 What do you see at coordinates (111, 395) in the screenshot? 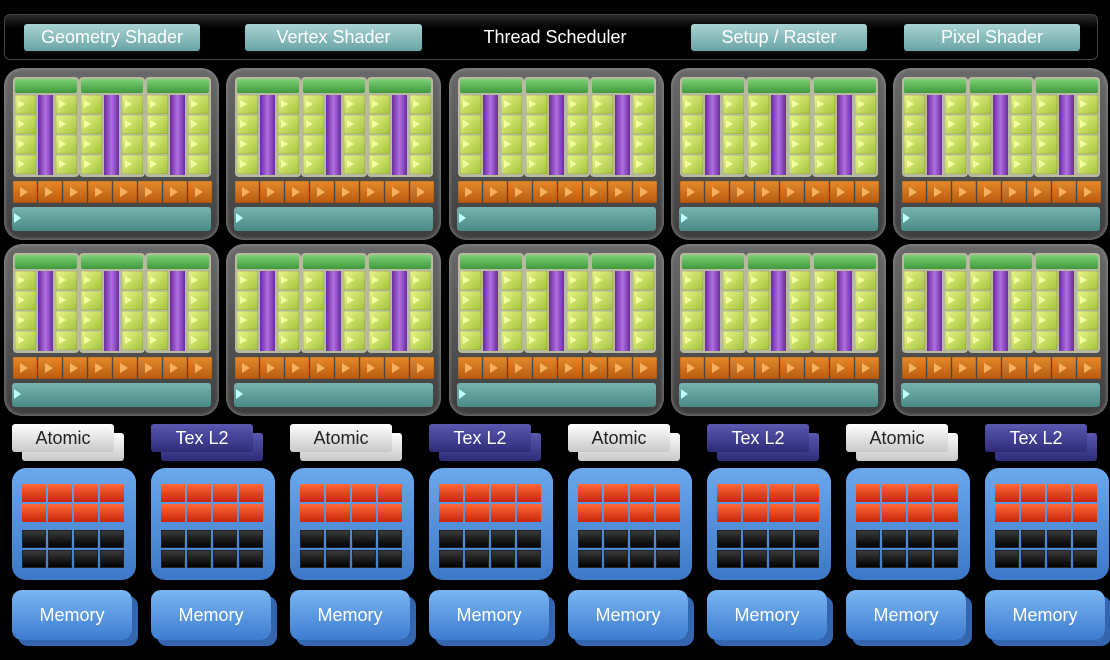
I see `texture-l1-cache` at bounding box center [111, 395].